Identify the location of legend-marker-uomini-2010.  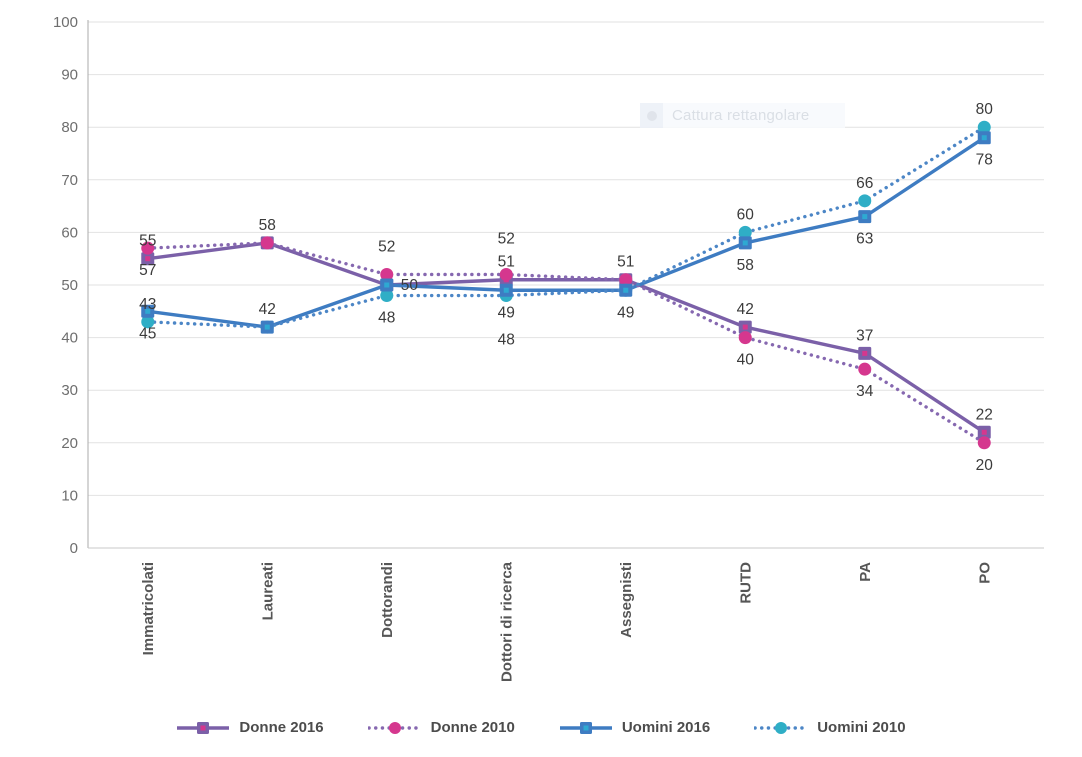
(781, 727).